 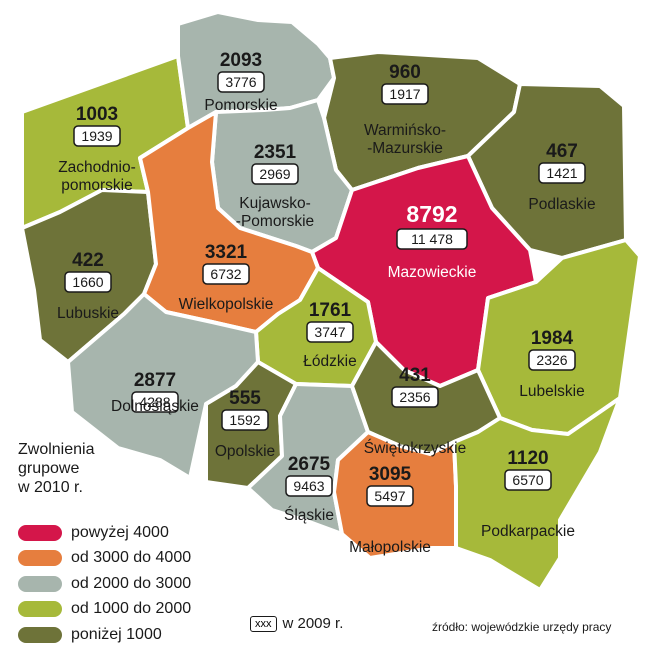 I want to click on legend-label: od 2000 do 3000, so click(x=131, y=583).